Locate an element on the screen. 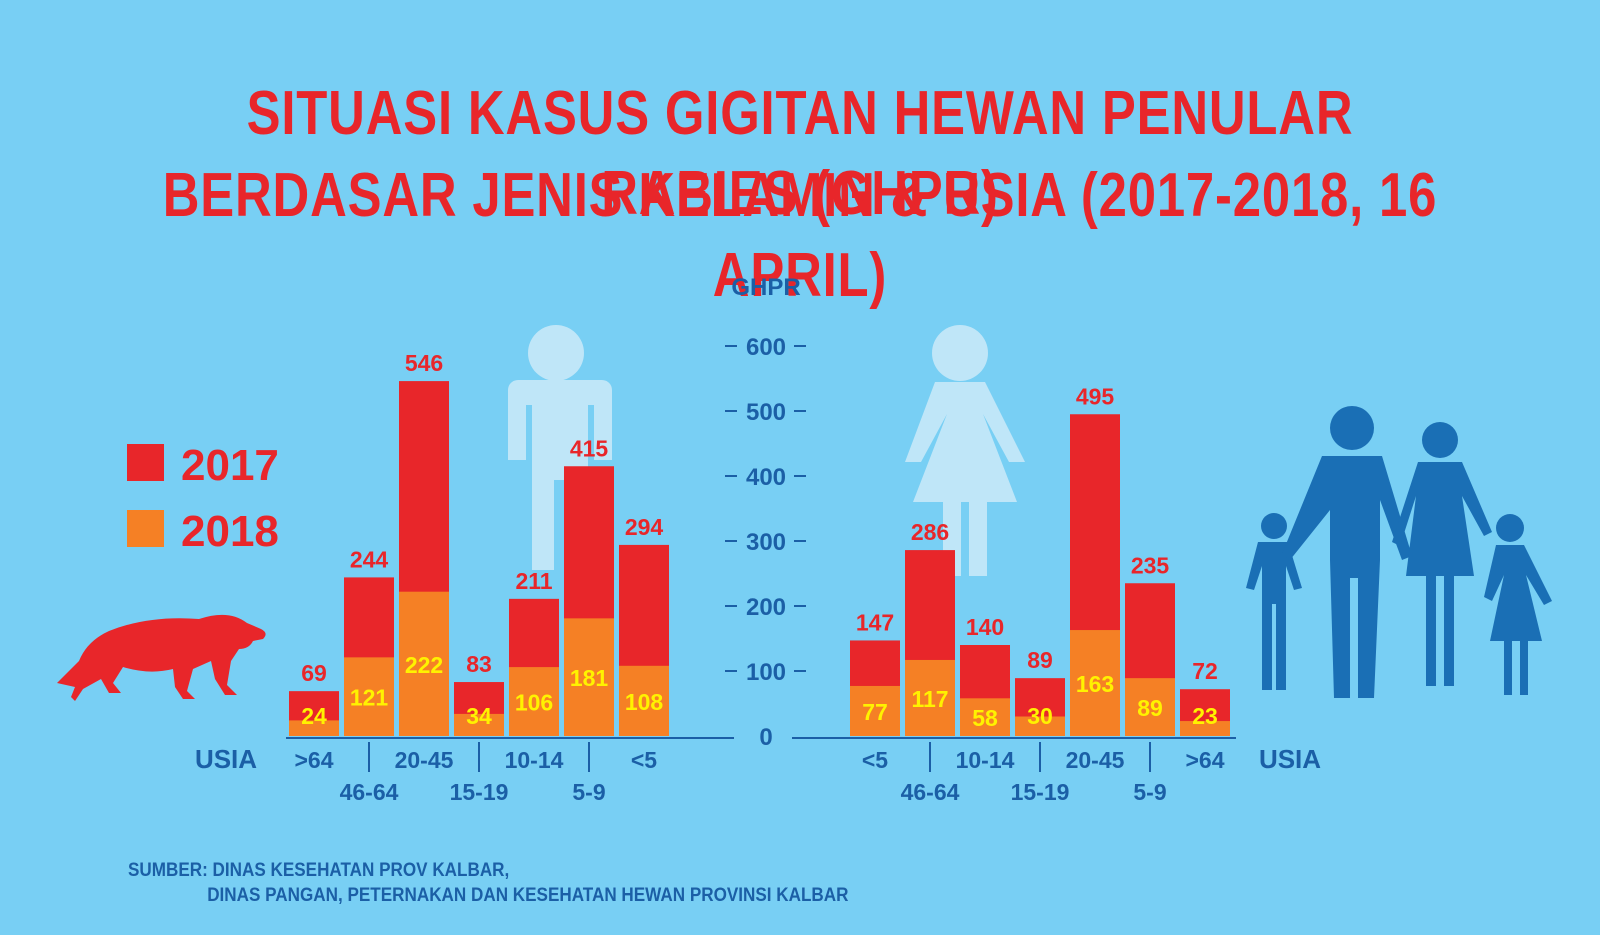 The image size is (1600, 935). data-label-2017: 140 is located at coordinates (985, 627).